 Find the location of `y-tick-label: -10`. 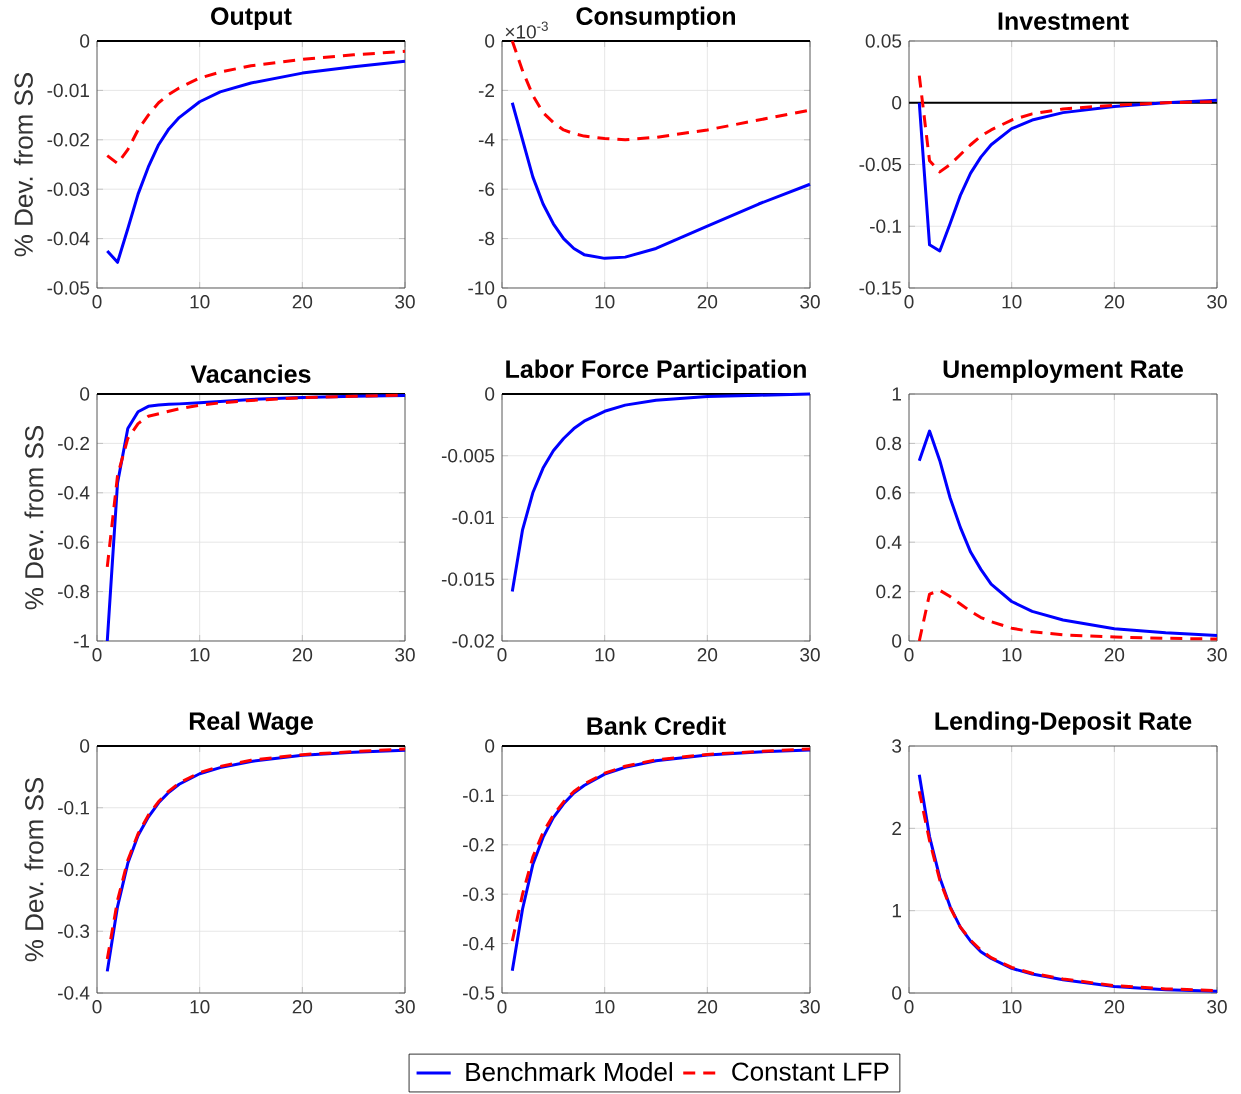

y-tick-label: -10 is located at coordinates (481, 288).